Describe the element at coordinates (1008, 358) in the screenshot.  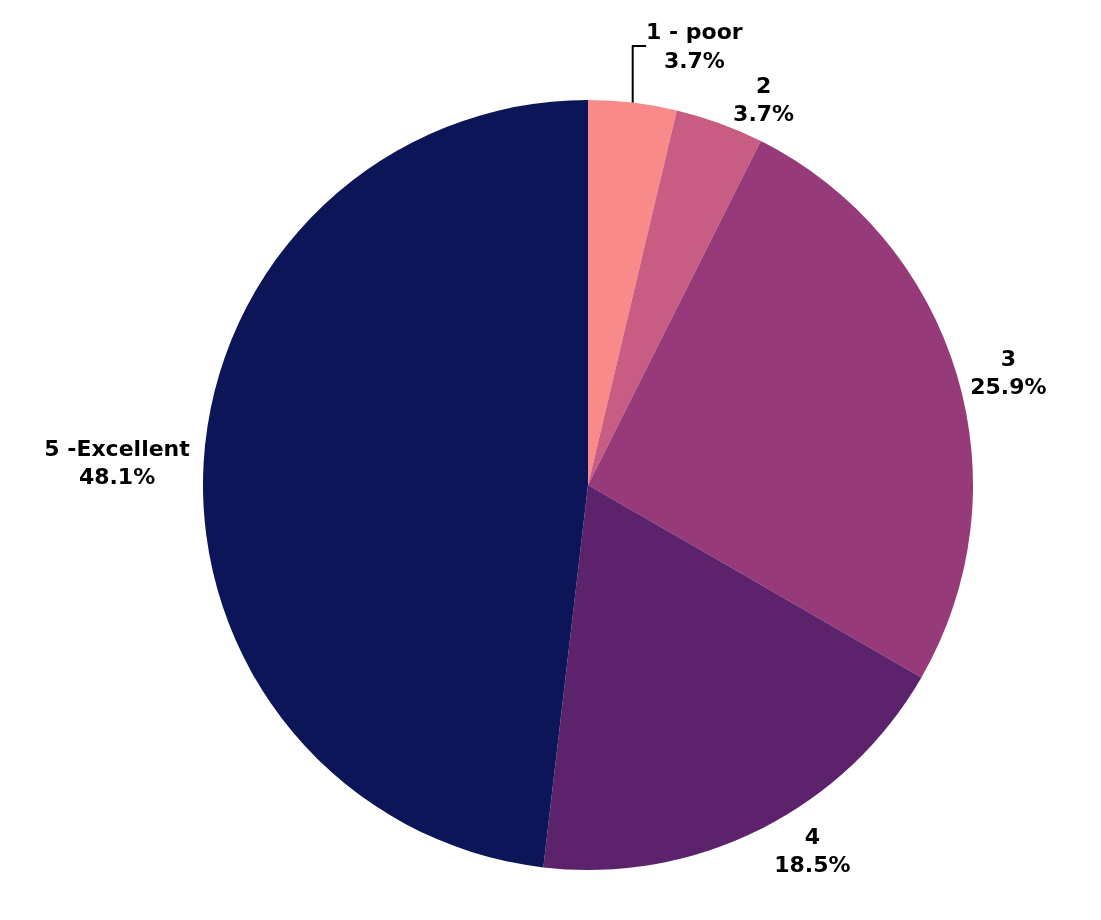
I see `slice-label: 3` at that location.